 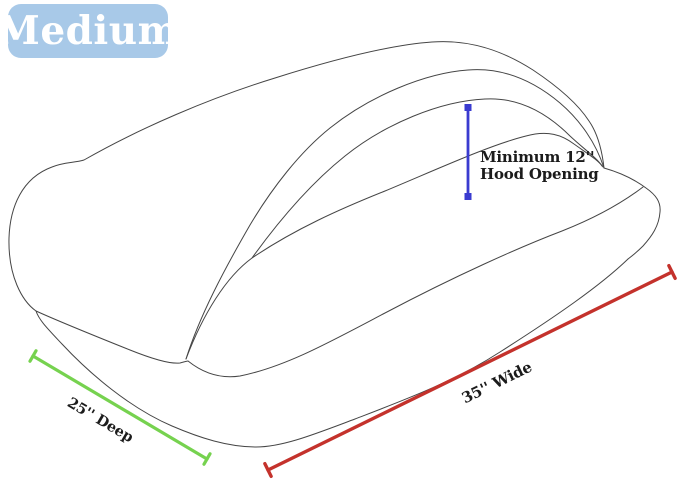 What do you see at coordinates (268, 470) in the screenshot?
I see `width-cap-start` at bounding box center [268, 470].